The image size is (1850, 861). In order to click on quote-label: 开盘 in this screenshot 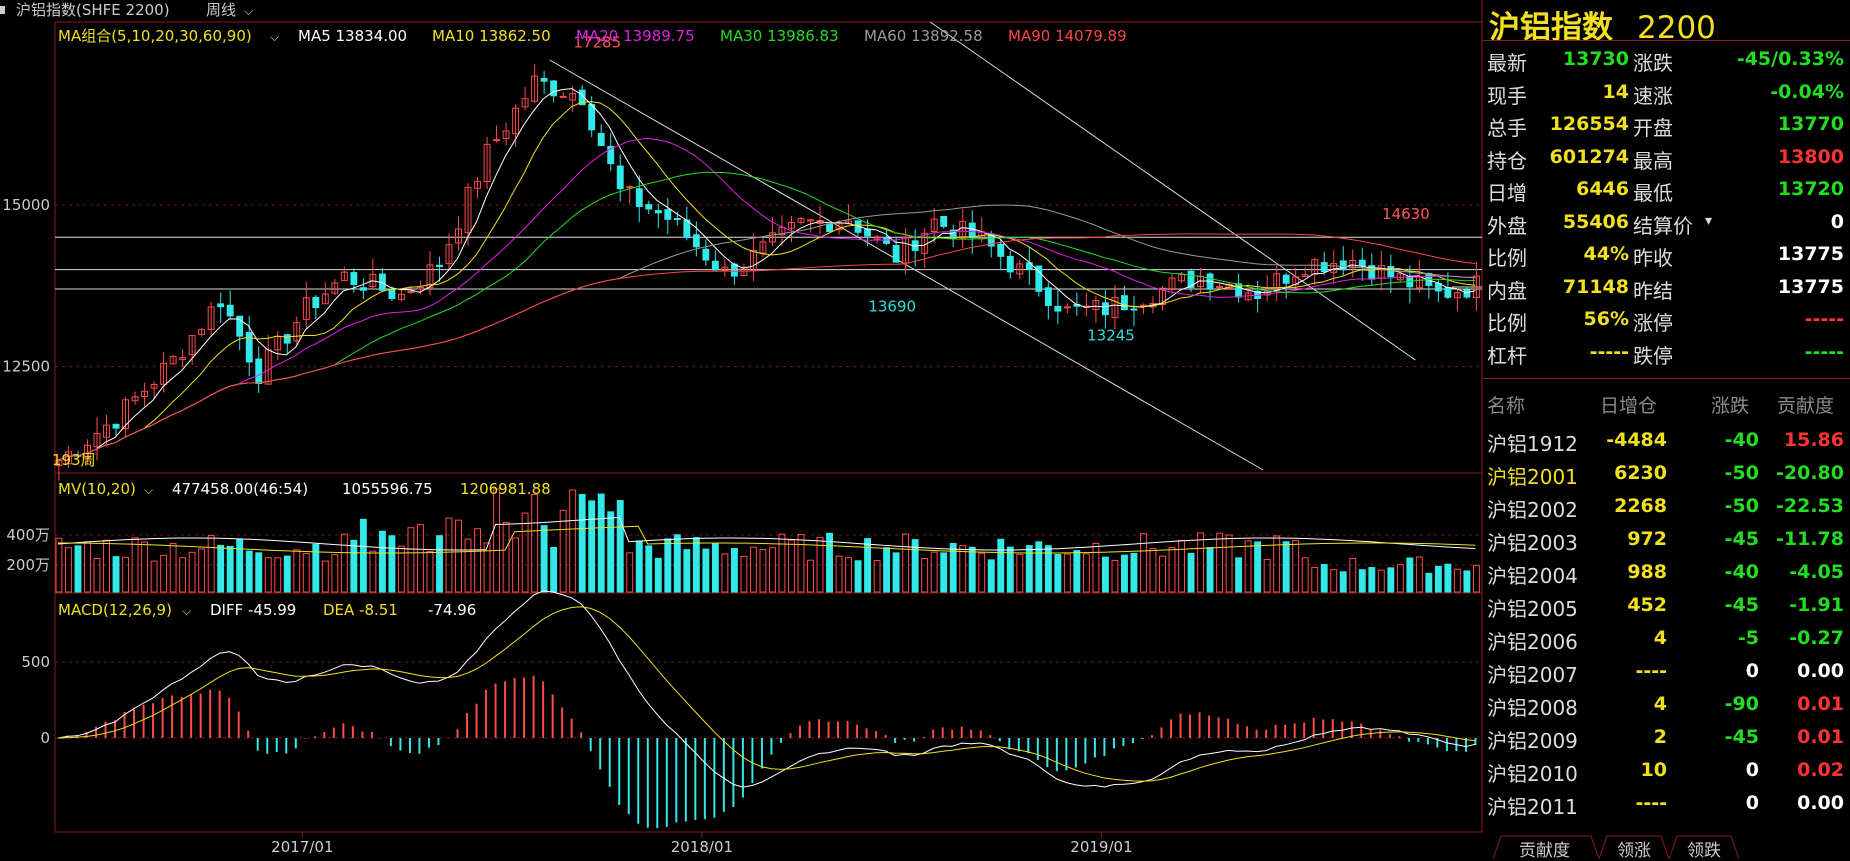, I will do `click(1653, 128)`.